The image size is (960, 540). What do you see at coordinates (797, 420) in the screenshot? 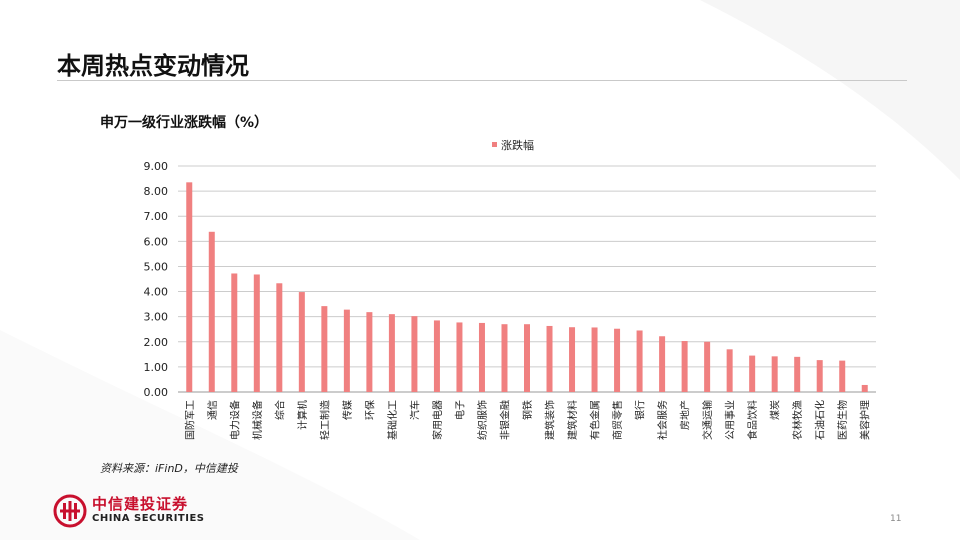
I see `x-tick-label: 农林牧渔` at bounding box center [797, 420].